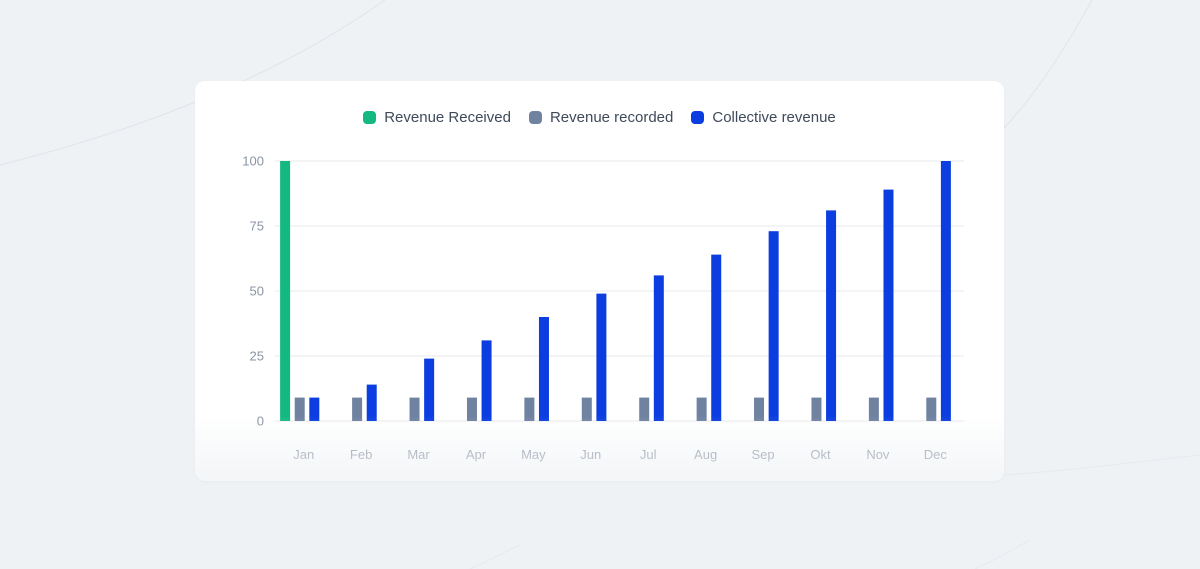 The image size is (1200, 569). What do you see at coordinates (774, 117) in the screenshot?
I see `legend-label: Collective revenue` at bounding box center [774, 117].